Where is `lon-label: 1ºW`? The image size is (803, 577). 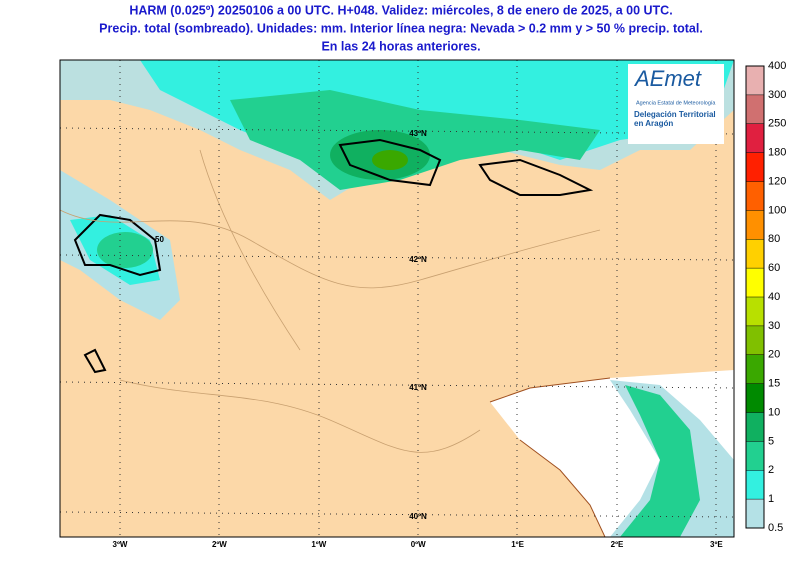
lon-label: 1ºW is located at coordinates (318, 544).